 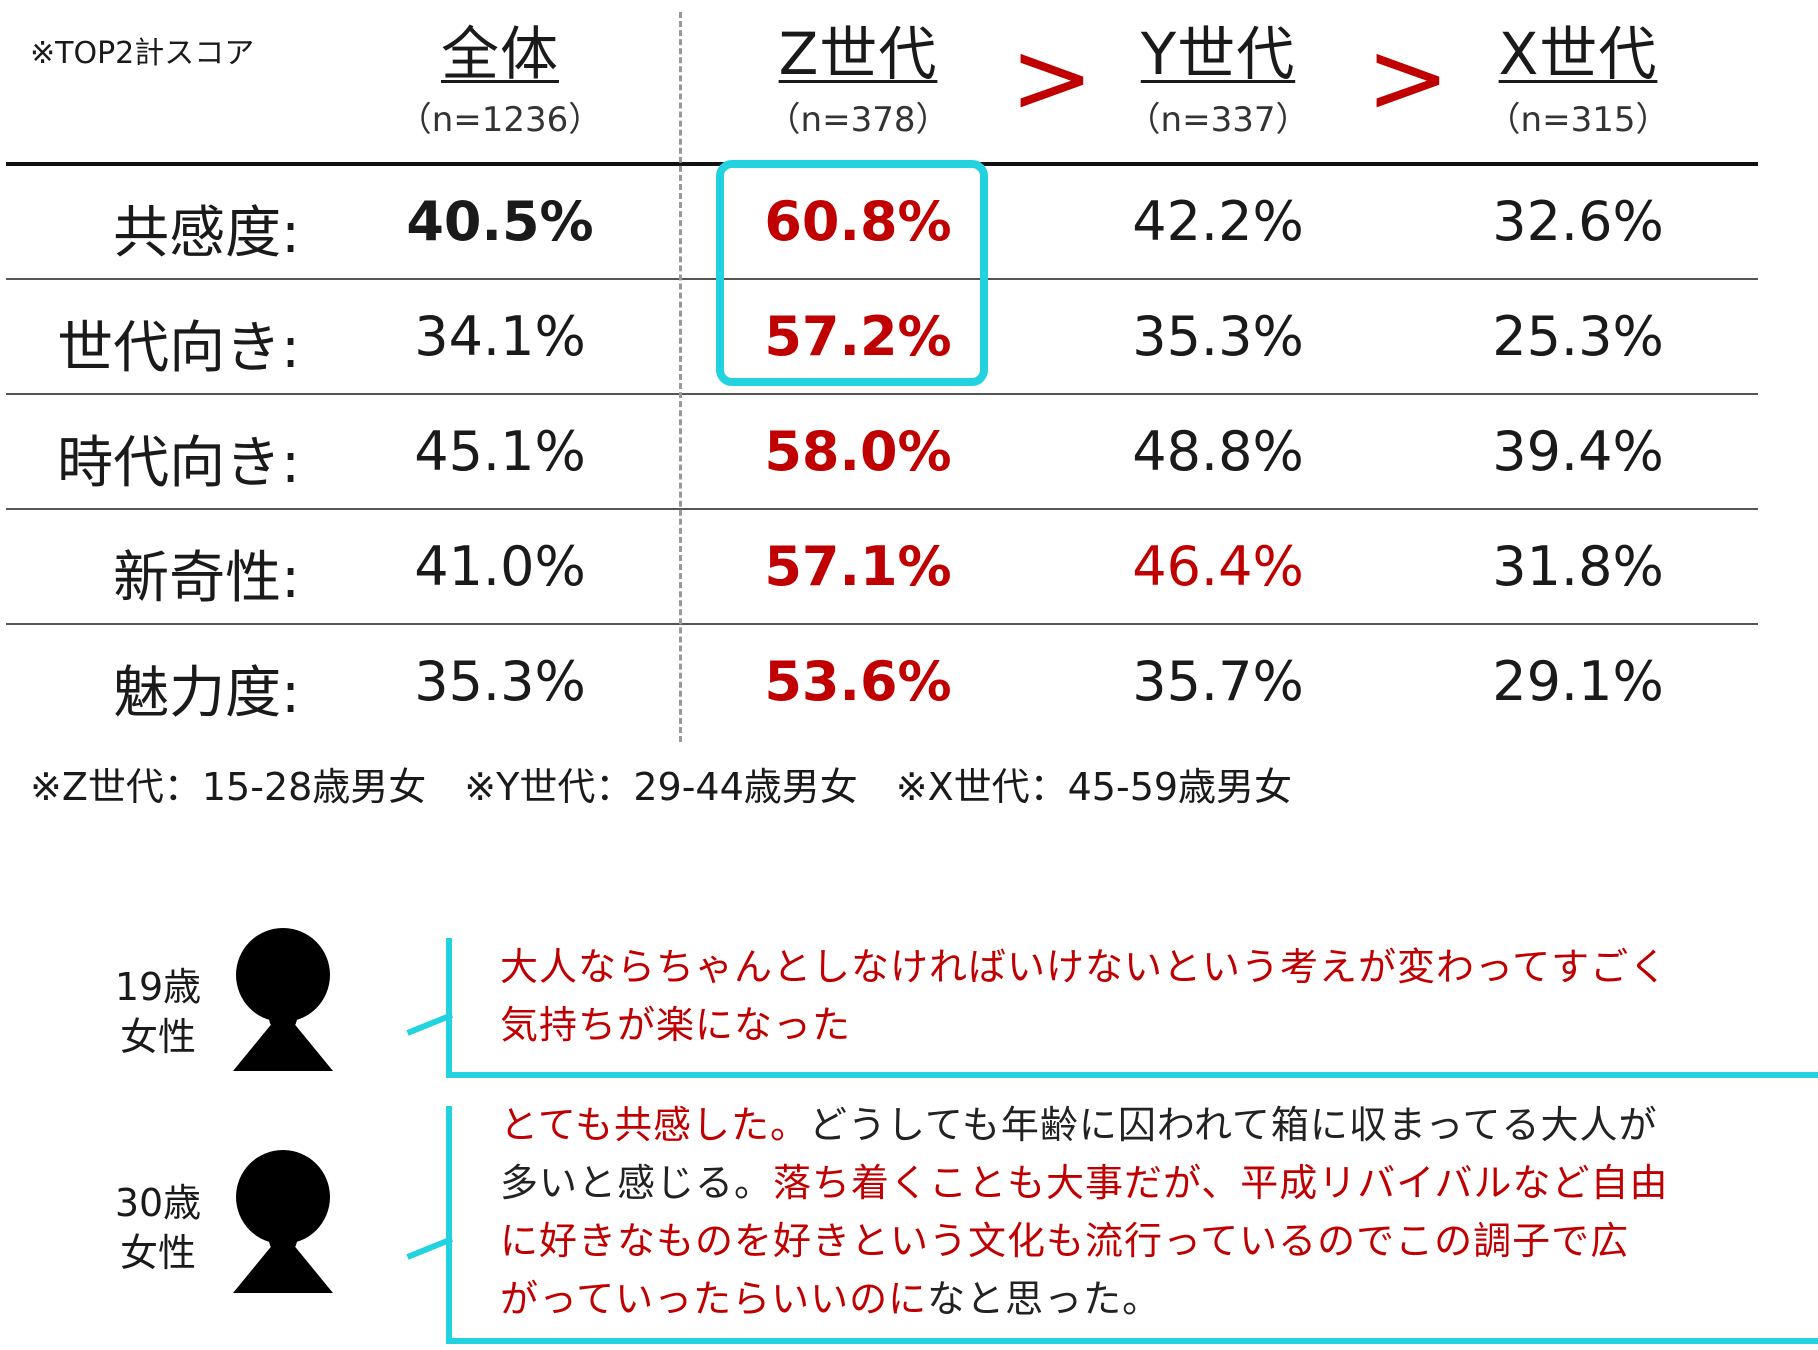 I want to click on row-label: 魅力度:, so click(x=206, y=693).